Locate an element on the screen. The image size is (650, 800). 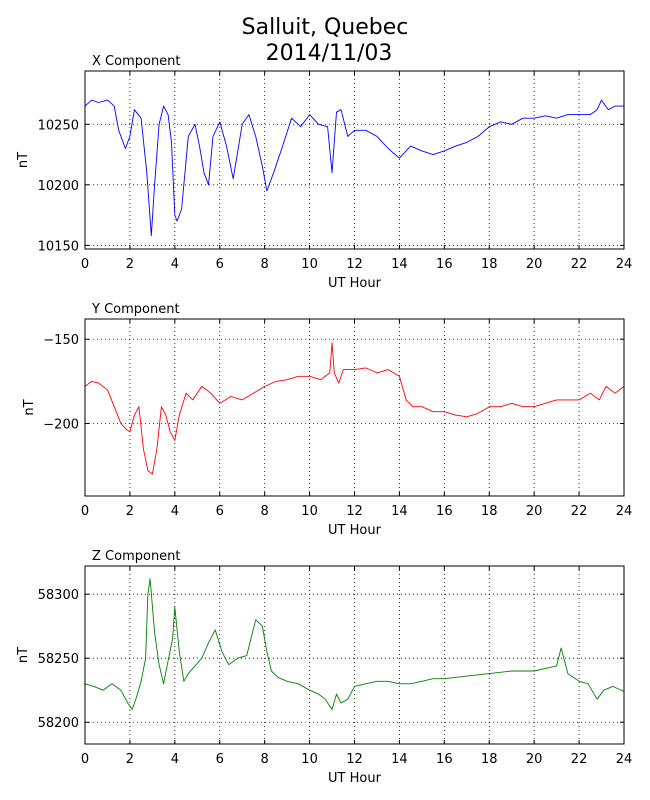
z-xtick-label: 6 is located at coordinates (220, 759).